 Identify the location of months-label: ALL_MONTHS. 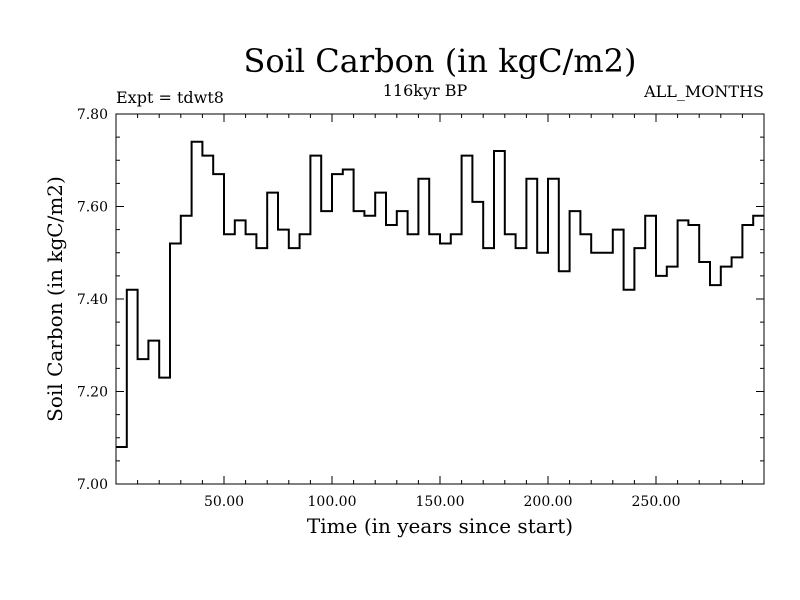
(703, 91).